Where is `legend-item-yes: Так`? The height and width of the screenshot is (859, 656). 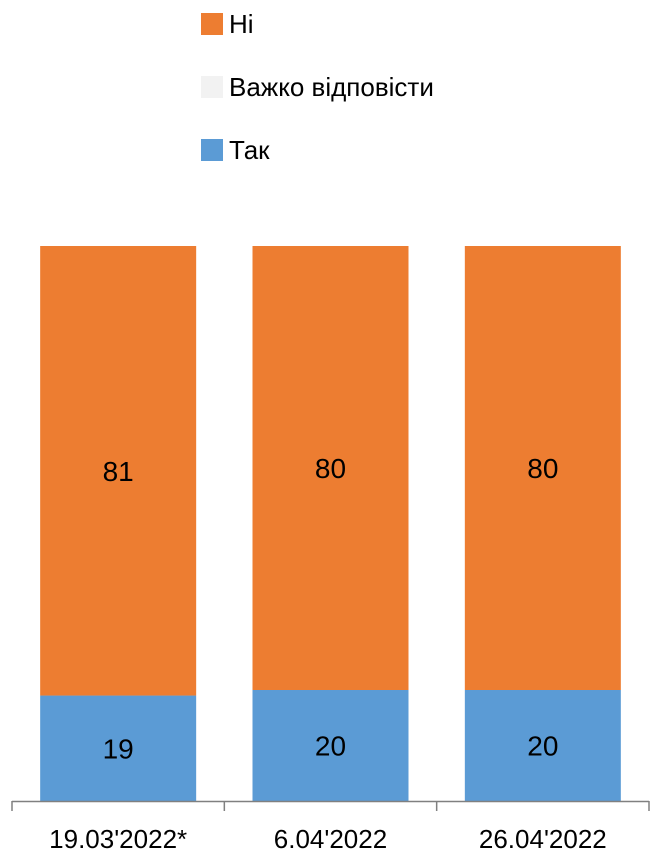 legend-item-yes: Так is located at coordinates (235, 150).